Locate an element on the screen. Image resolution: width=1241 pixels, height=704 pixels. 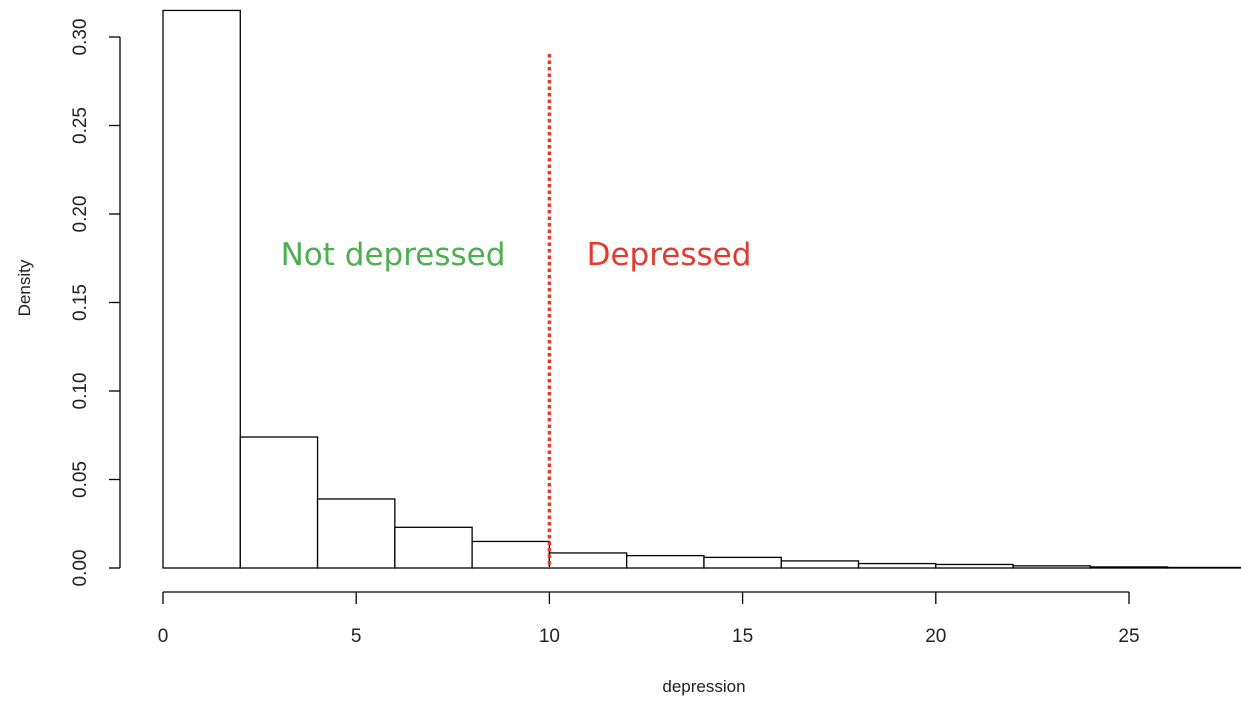
y-tick-label-5: 0.25 is located at coordinates (80, 125).